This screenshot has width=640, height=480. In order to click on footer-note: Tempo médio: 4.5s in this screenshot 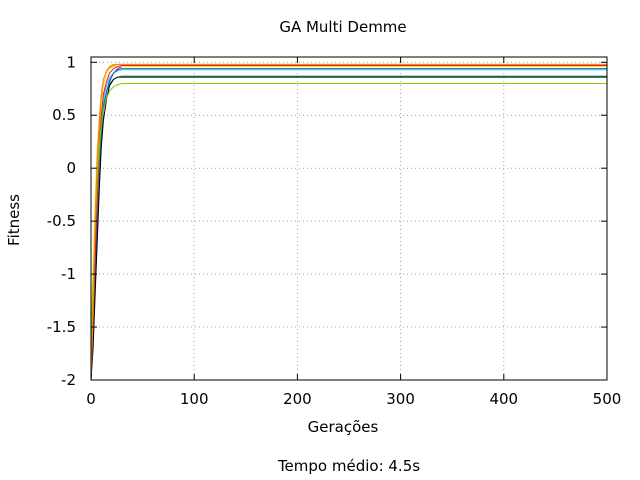, I will do `click(348, 466)`.